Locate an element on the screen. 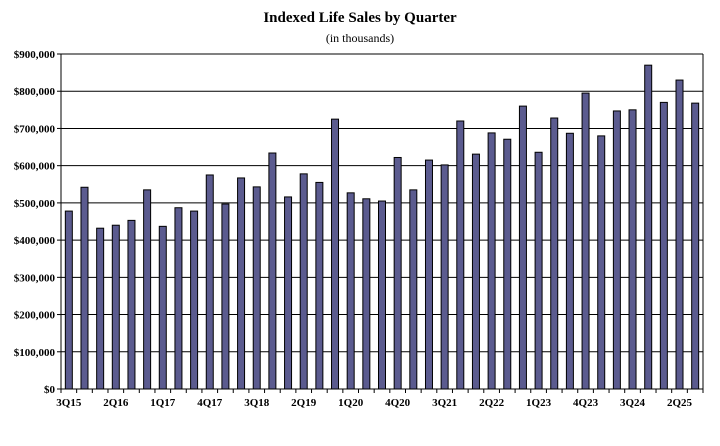 Image resolution: width=720 pixels, height=446 pixels. x-tick-label: 2Q25 is located at coordinates (680, 403).